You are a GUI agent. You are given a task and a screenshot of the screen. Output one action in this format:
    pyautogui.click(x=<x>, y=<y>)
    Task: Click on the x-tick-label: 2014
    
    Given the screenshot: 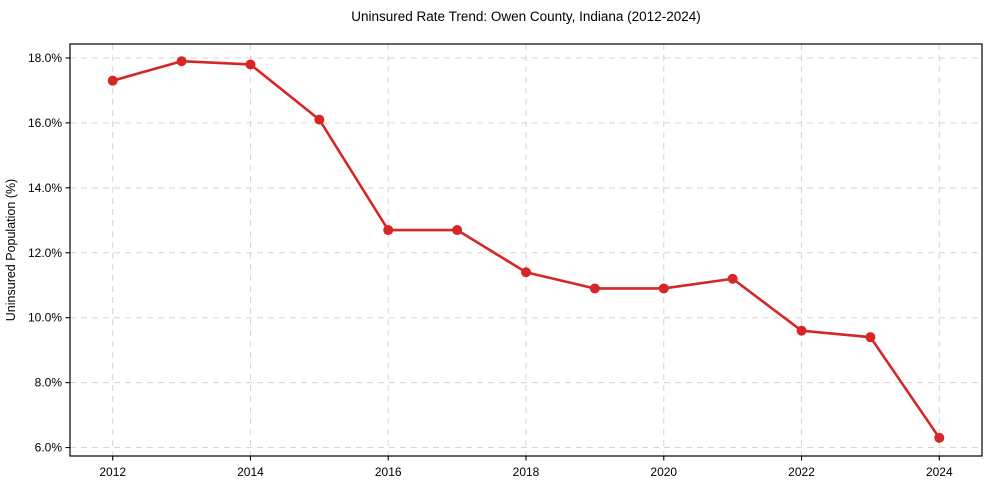 What is the action you would take?
    pyautogui.click(x=250, y=472)
    